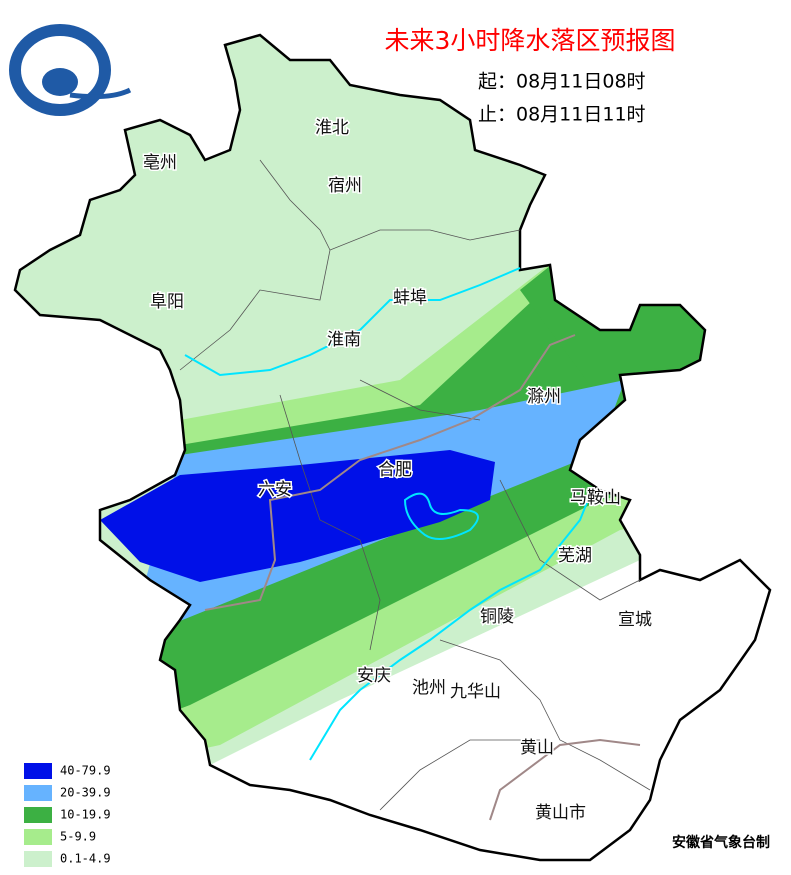 This screenshot has height=875, width=791. What do you see at coordinates (497, 617) in the screenshot?
I see `city-label: 铜陵` at bounding box center [497, 617].